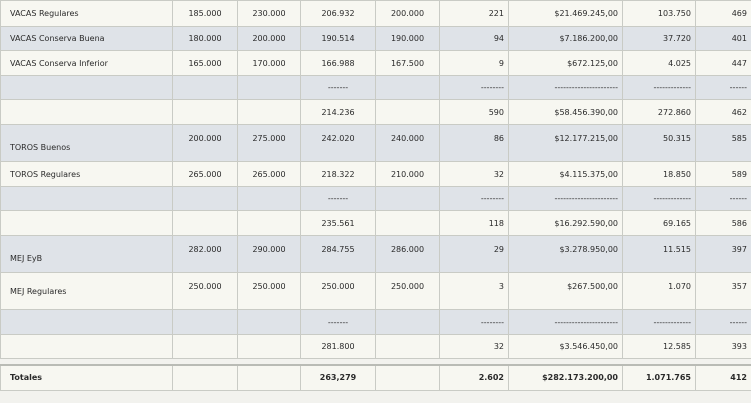 This screenshot has height=403, width=751. What do you see at coordinates (205, 38) in the screenshot?
I see `cell-col-1: 180.000` at bounding box center [205, 38].